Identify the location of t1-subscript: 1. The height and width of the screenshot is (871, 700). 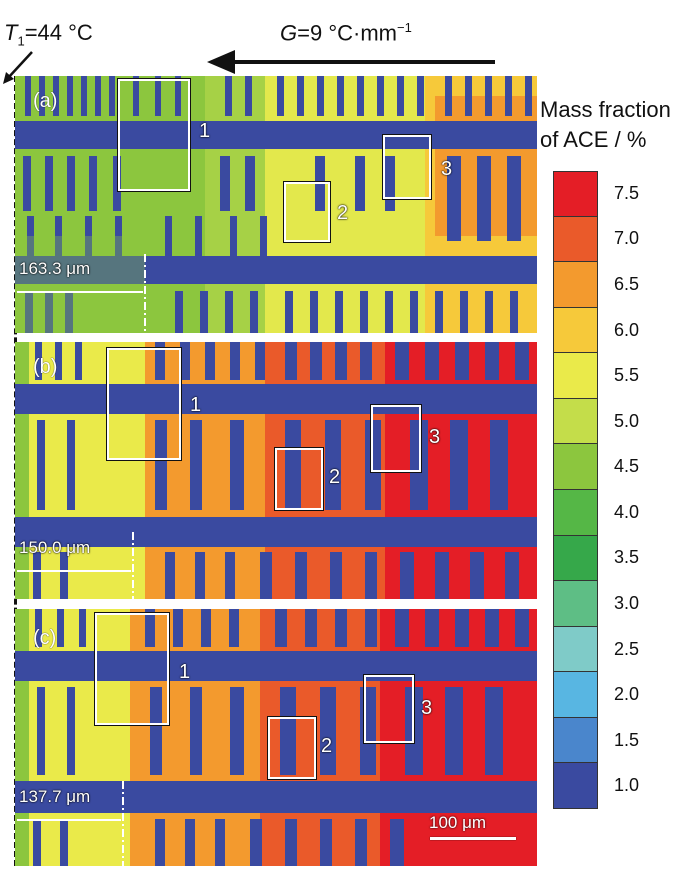
(21, 41).